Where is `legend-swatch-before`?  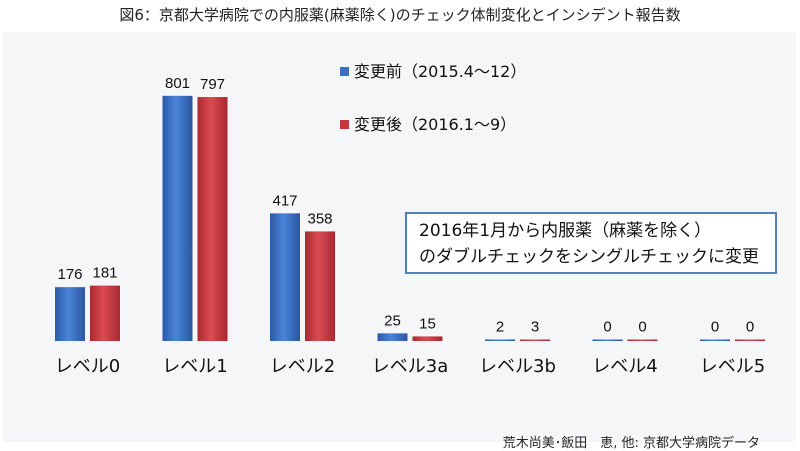
legend-swatch-before is located at coordinates (344, 71).